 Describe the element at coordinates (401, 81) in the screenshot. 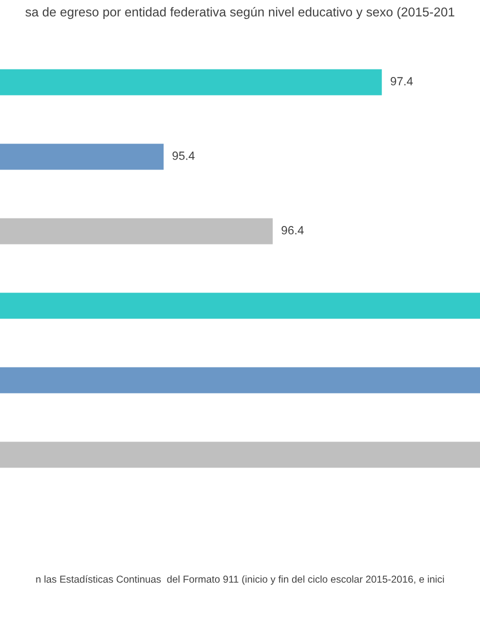

I see `data-label: 97.4` at that location.